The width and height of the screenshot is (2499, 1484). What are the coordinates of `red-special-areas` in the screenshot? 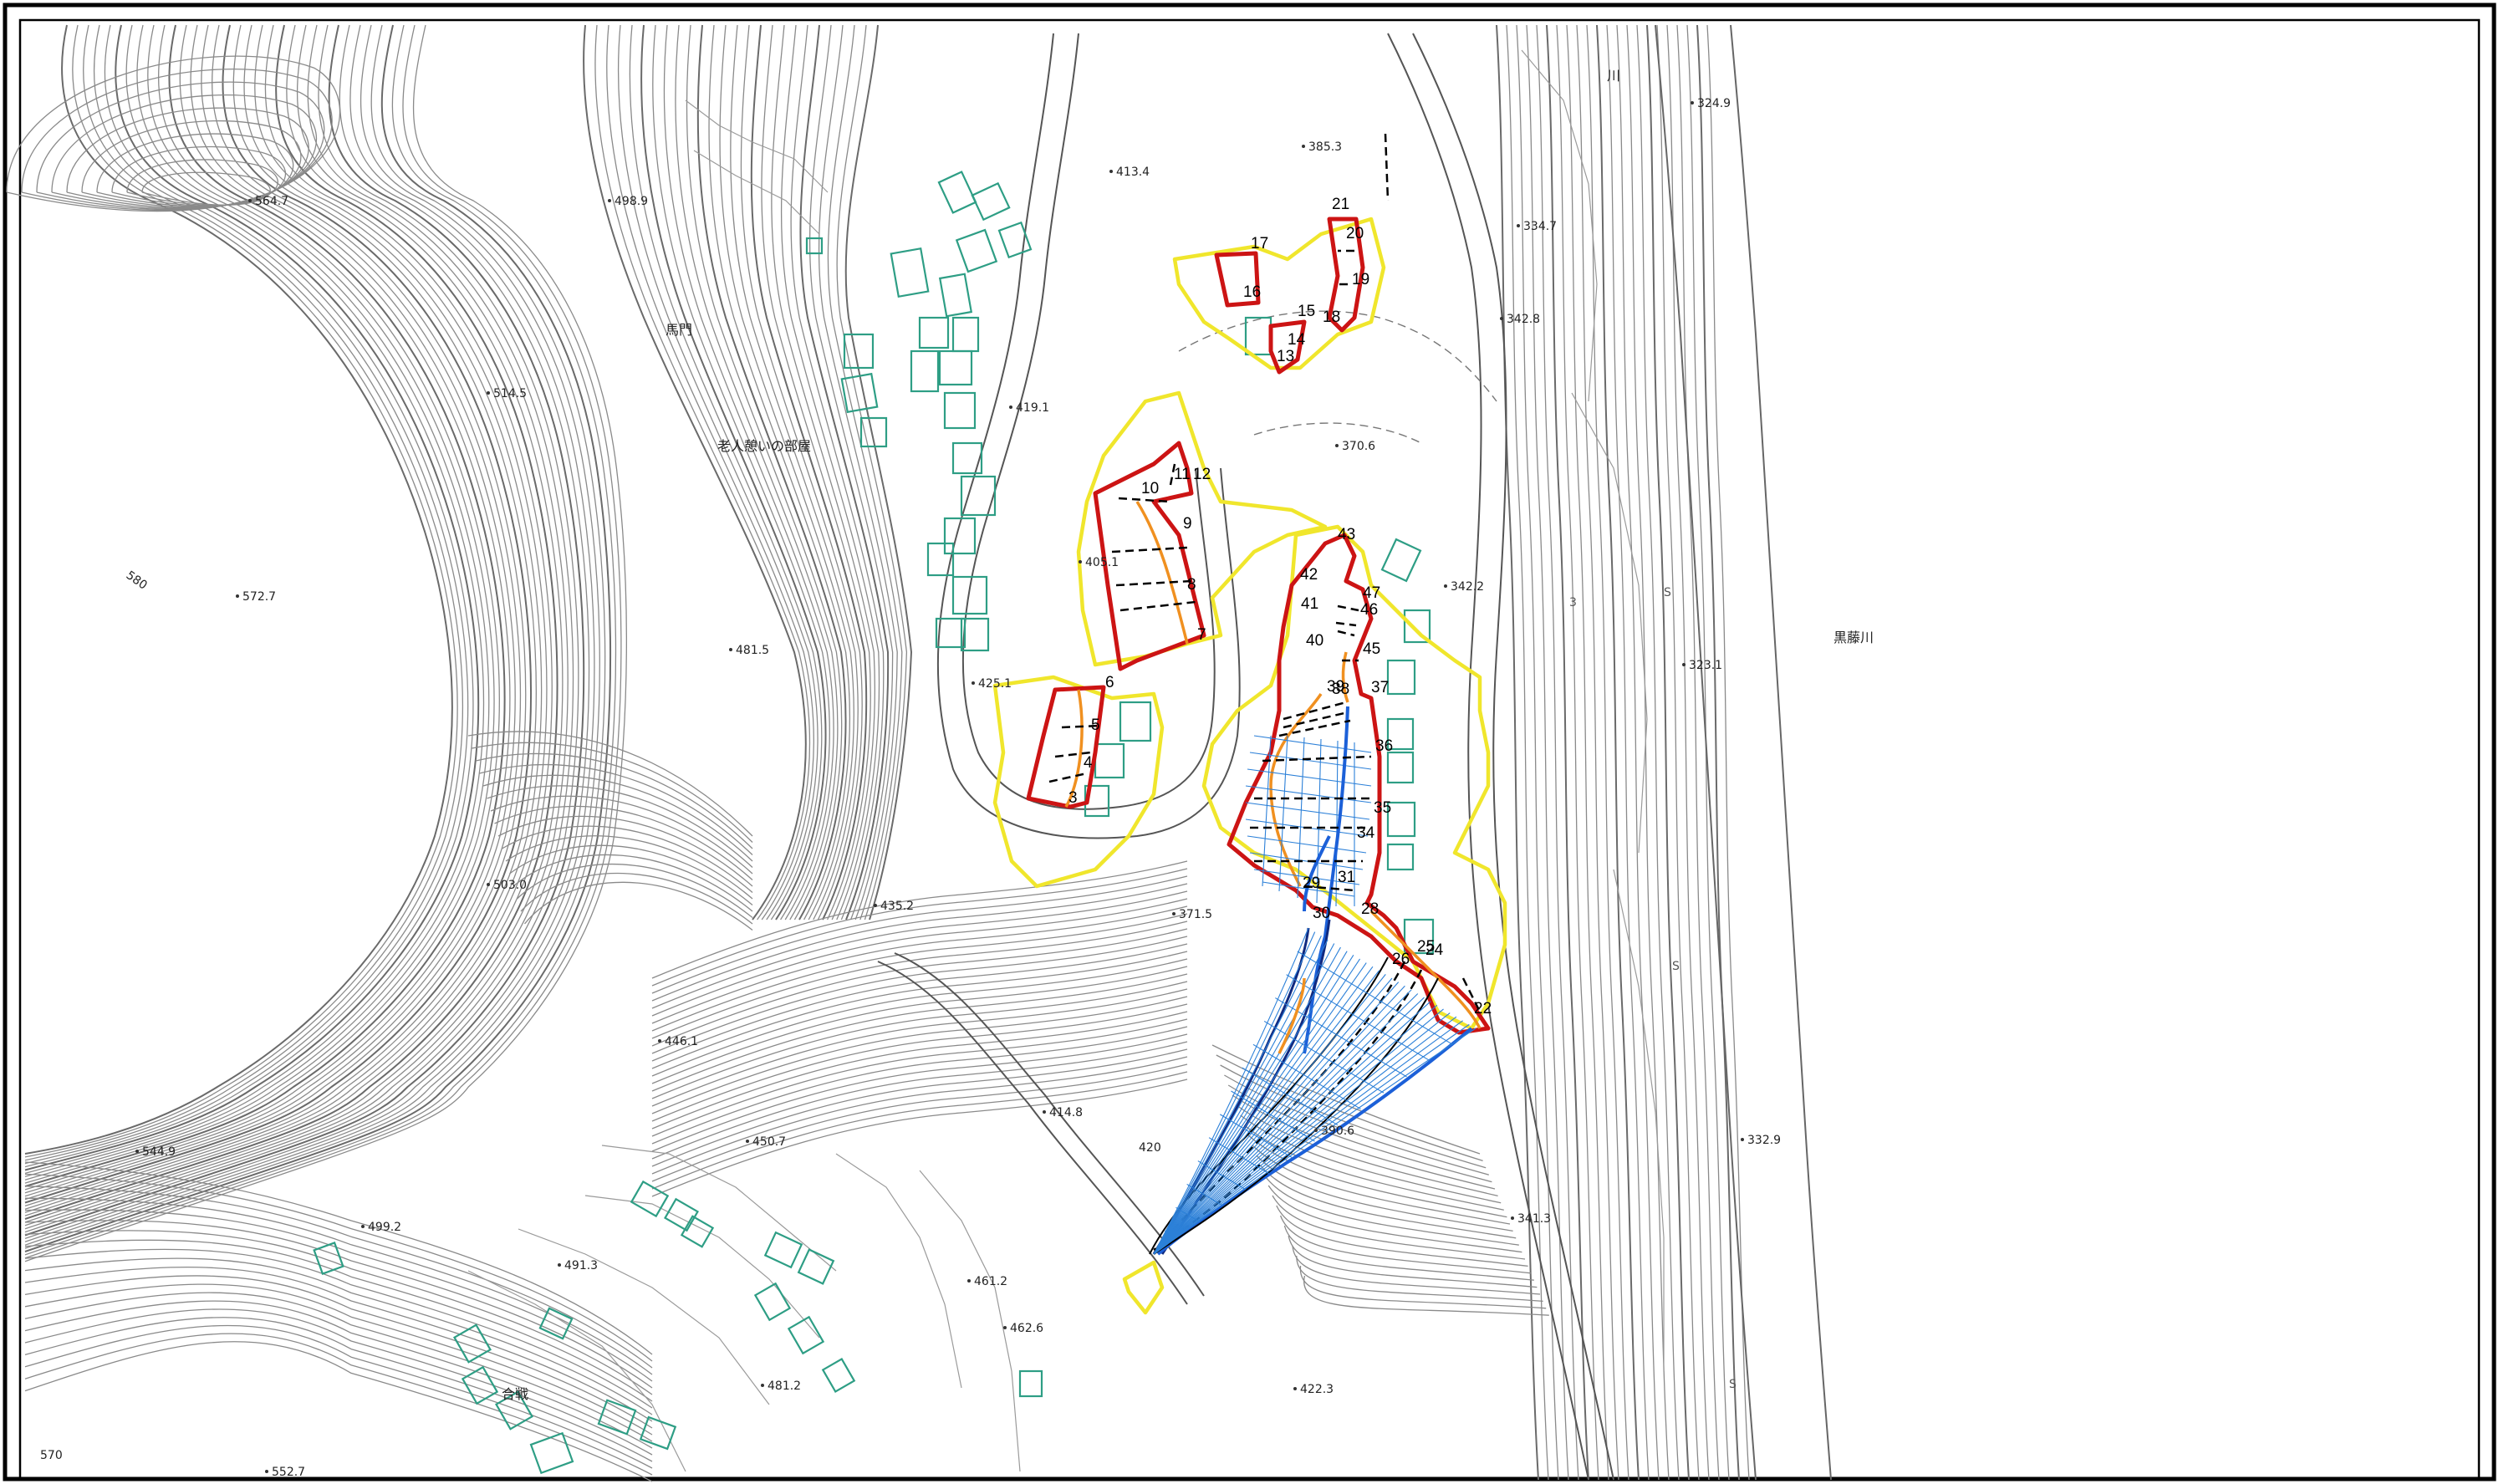 It's located at (1258, 626).